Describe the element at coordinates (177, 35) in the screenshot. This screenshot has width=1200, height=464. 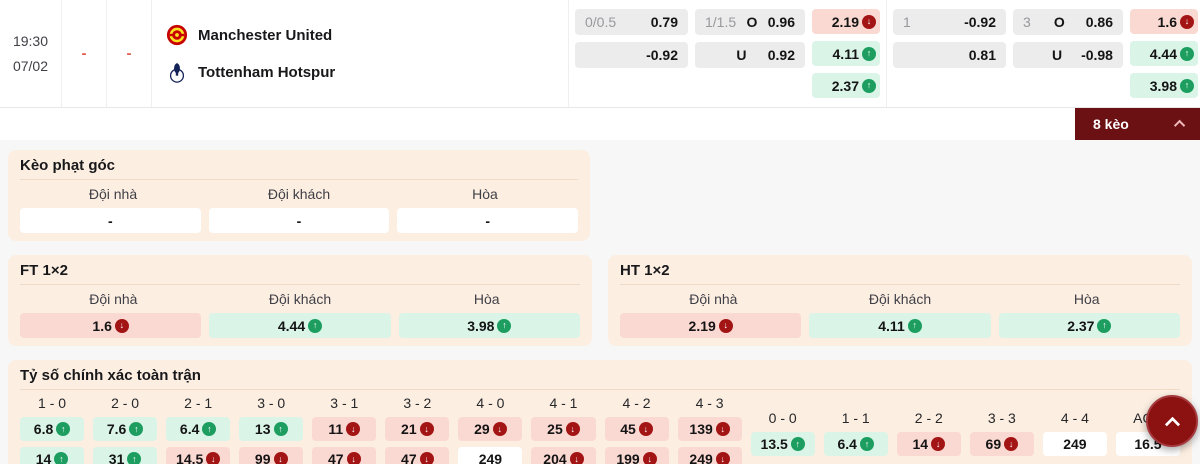
I see `manchester-united-crest-icon` at that location.